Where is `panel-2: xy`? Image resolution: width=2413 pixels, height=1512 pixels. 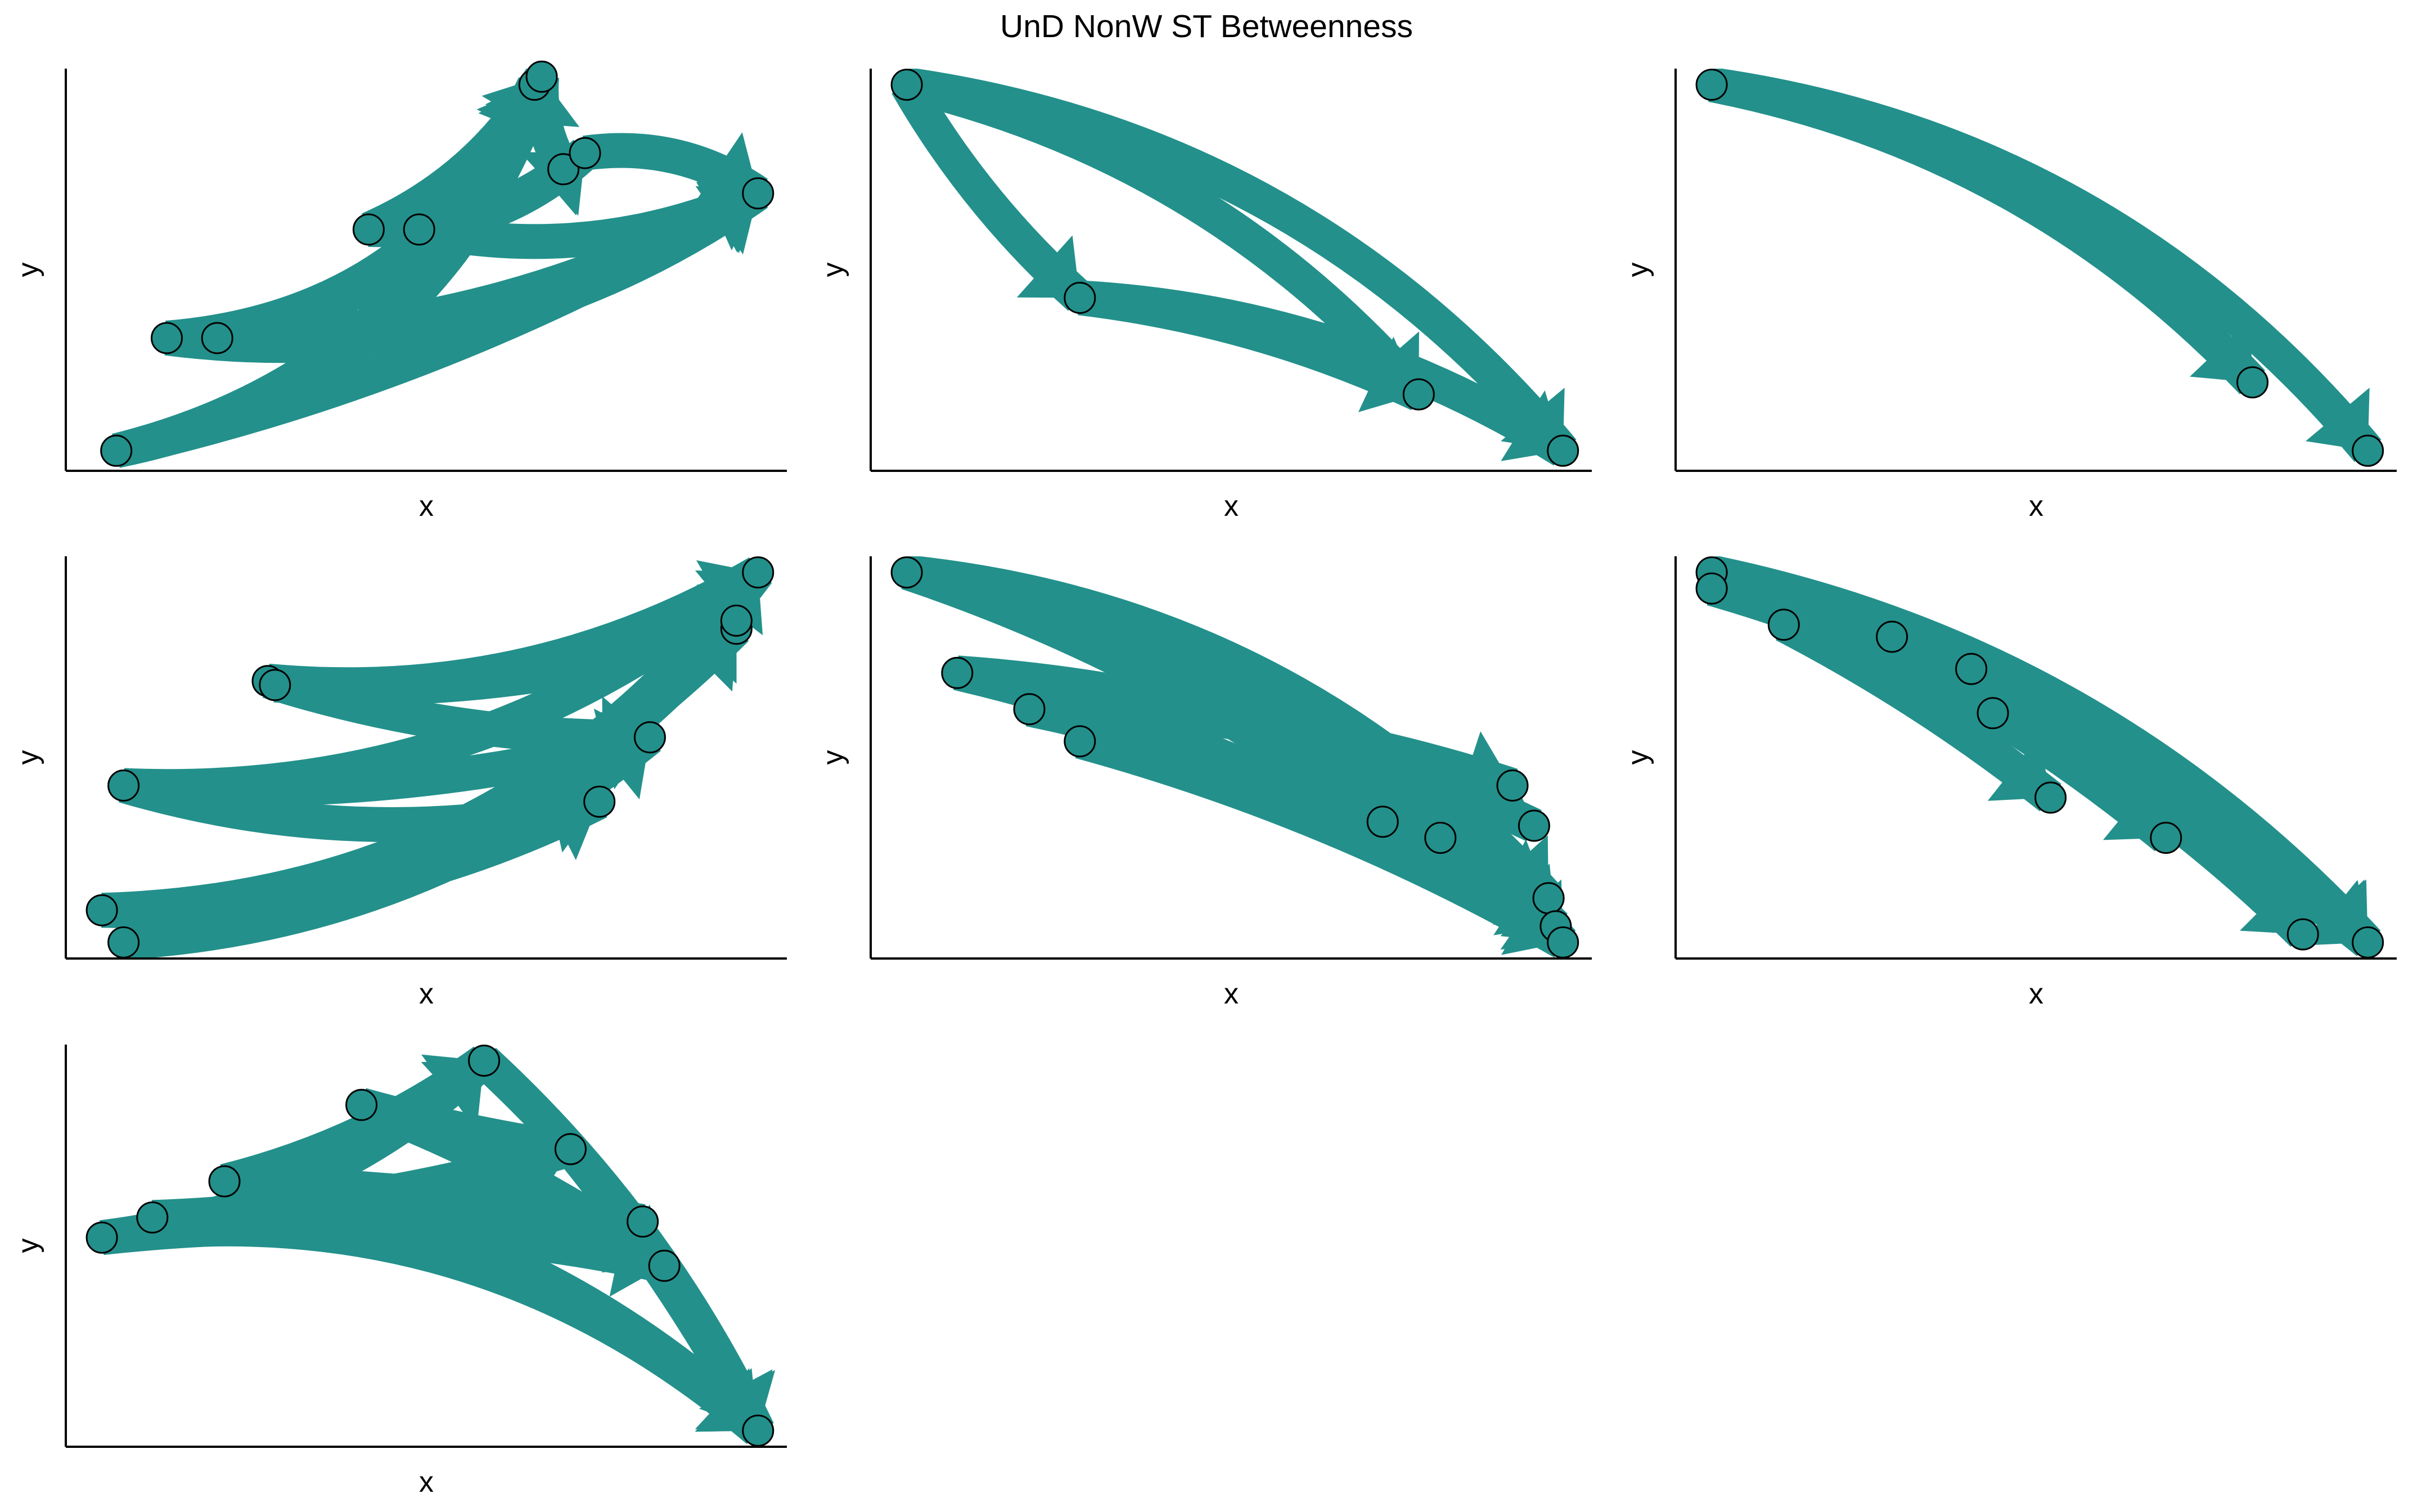 panel-2: xy is located at coordinates (1204, 296).